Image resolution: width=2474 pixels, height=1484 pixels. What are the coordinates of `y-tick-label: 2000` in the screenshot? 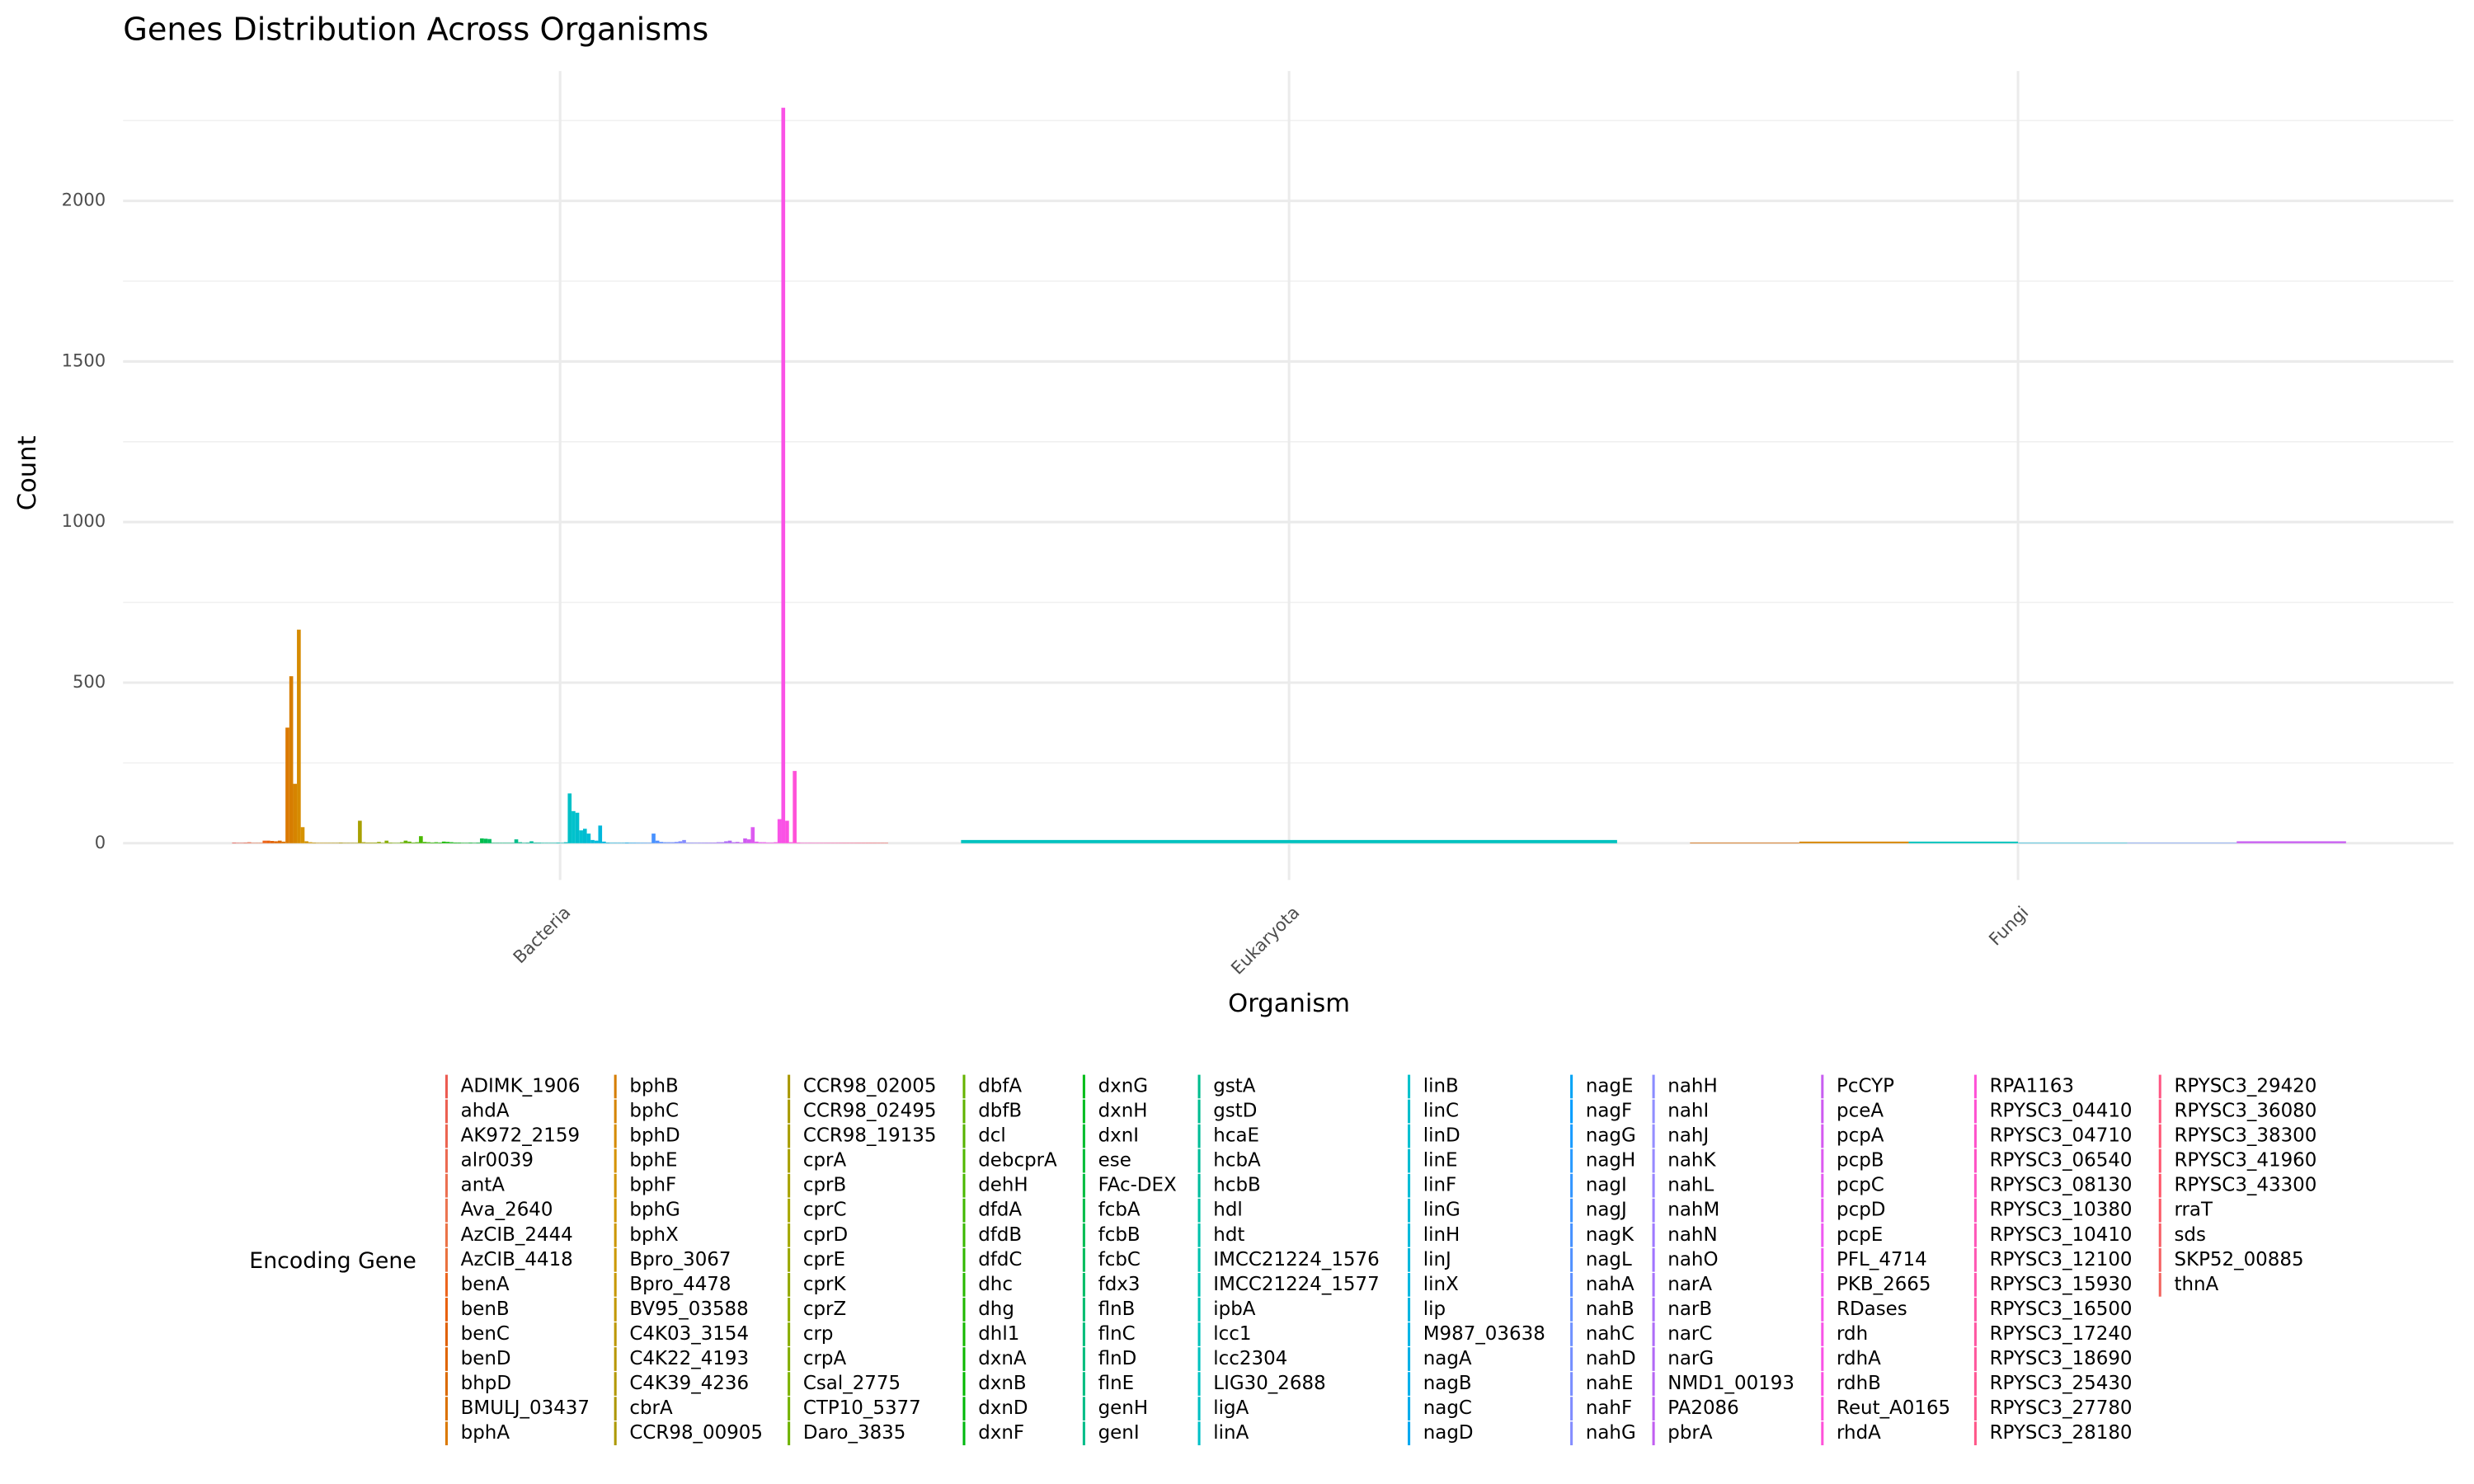 It's located at (84, 200).